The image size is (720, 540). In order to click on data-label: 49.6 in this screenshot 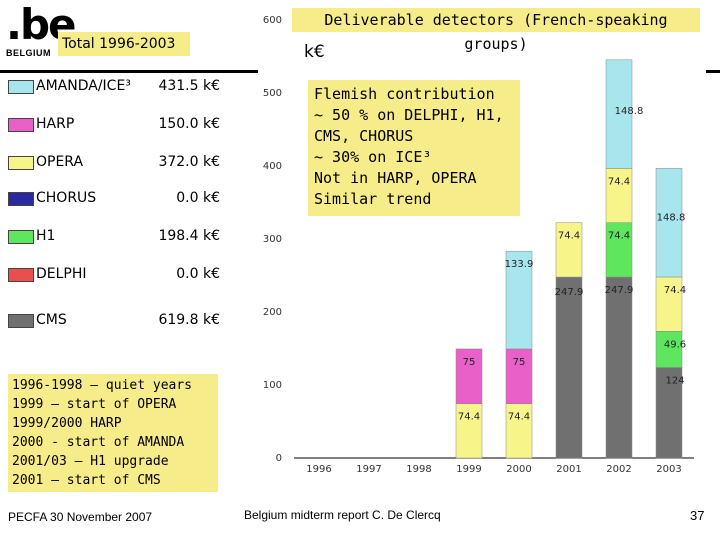, I will do `click(675, 344)`.